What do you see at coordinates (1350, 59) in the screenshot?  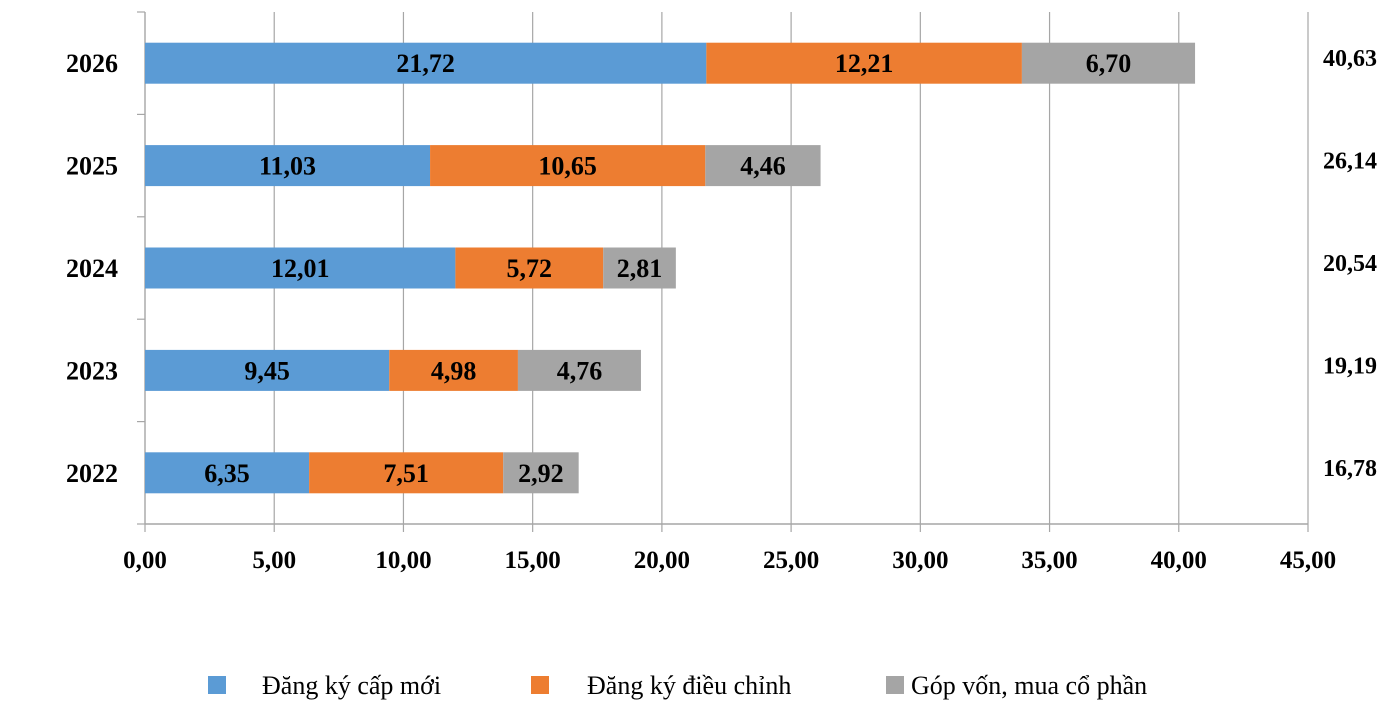 I see `total-value-label: 40,63` at bounding box center [1350, 59].